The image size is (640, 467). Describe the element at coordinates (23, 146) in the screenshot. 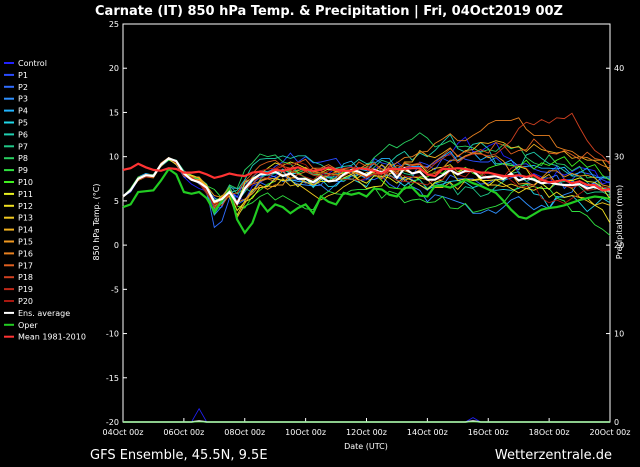

I see `legend-label-p7: P7` at that location.